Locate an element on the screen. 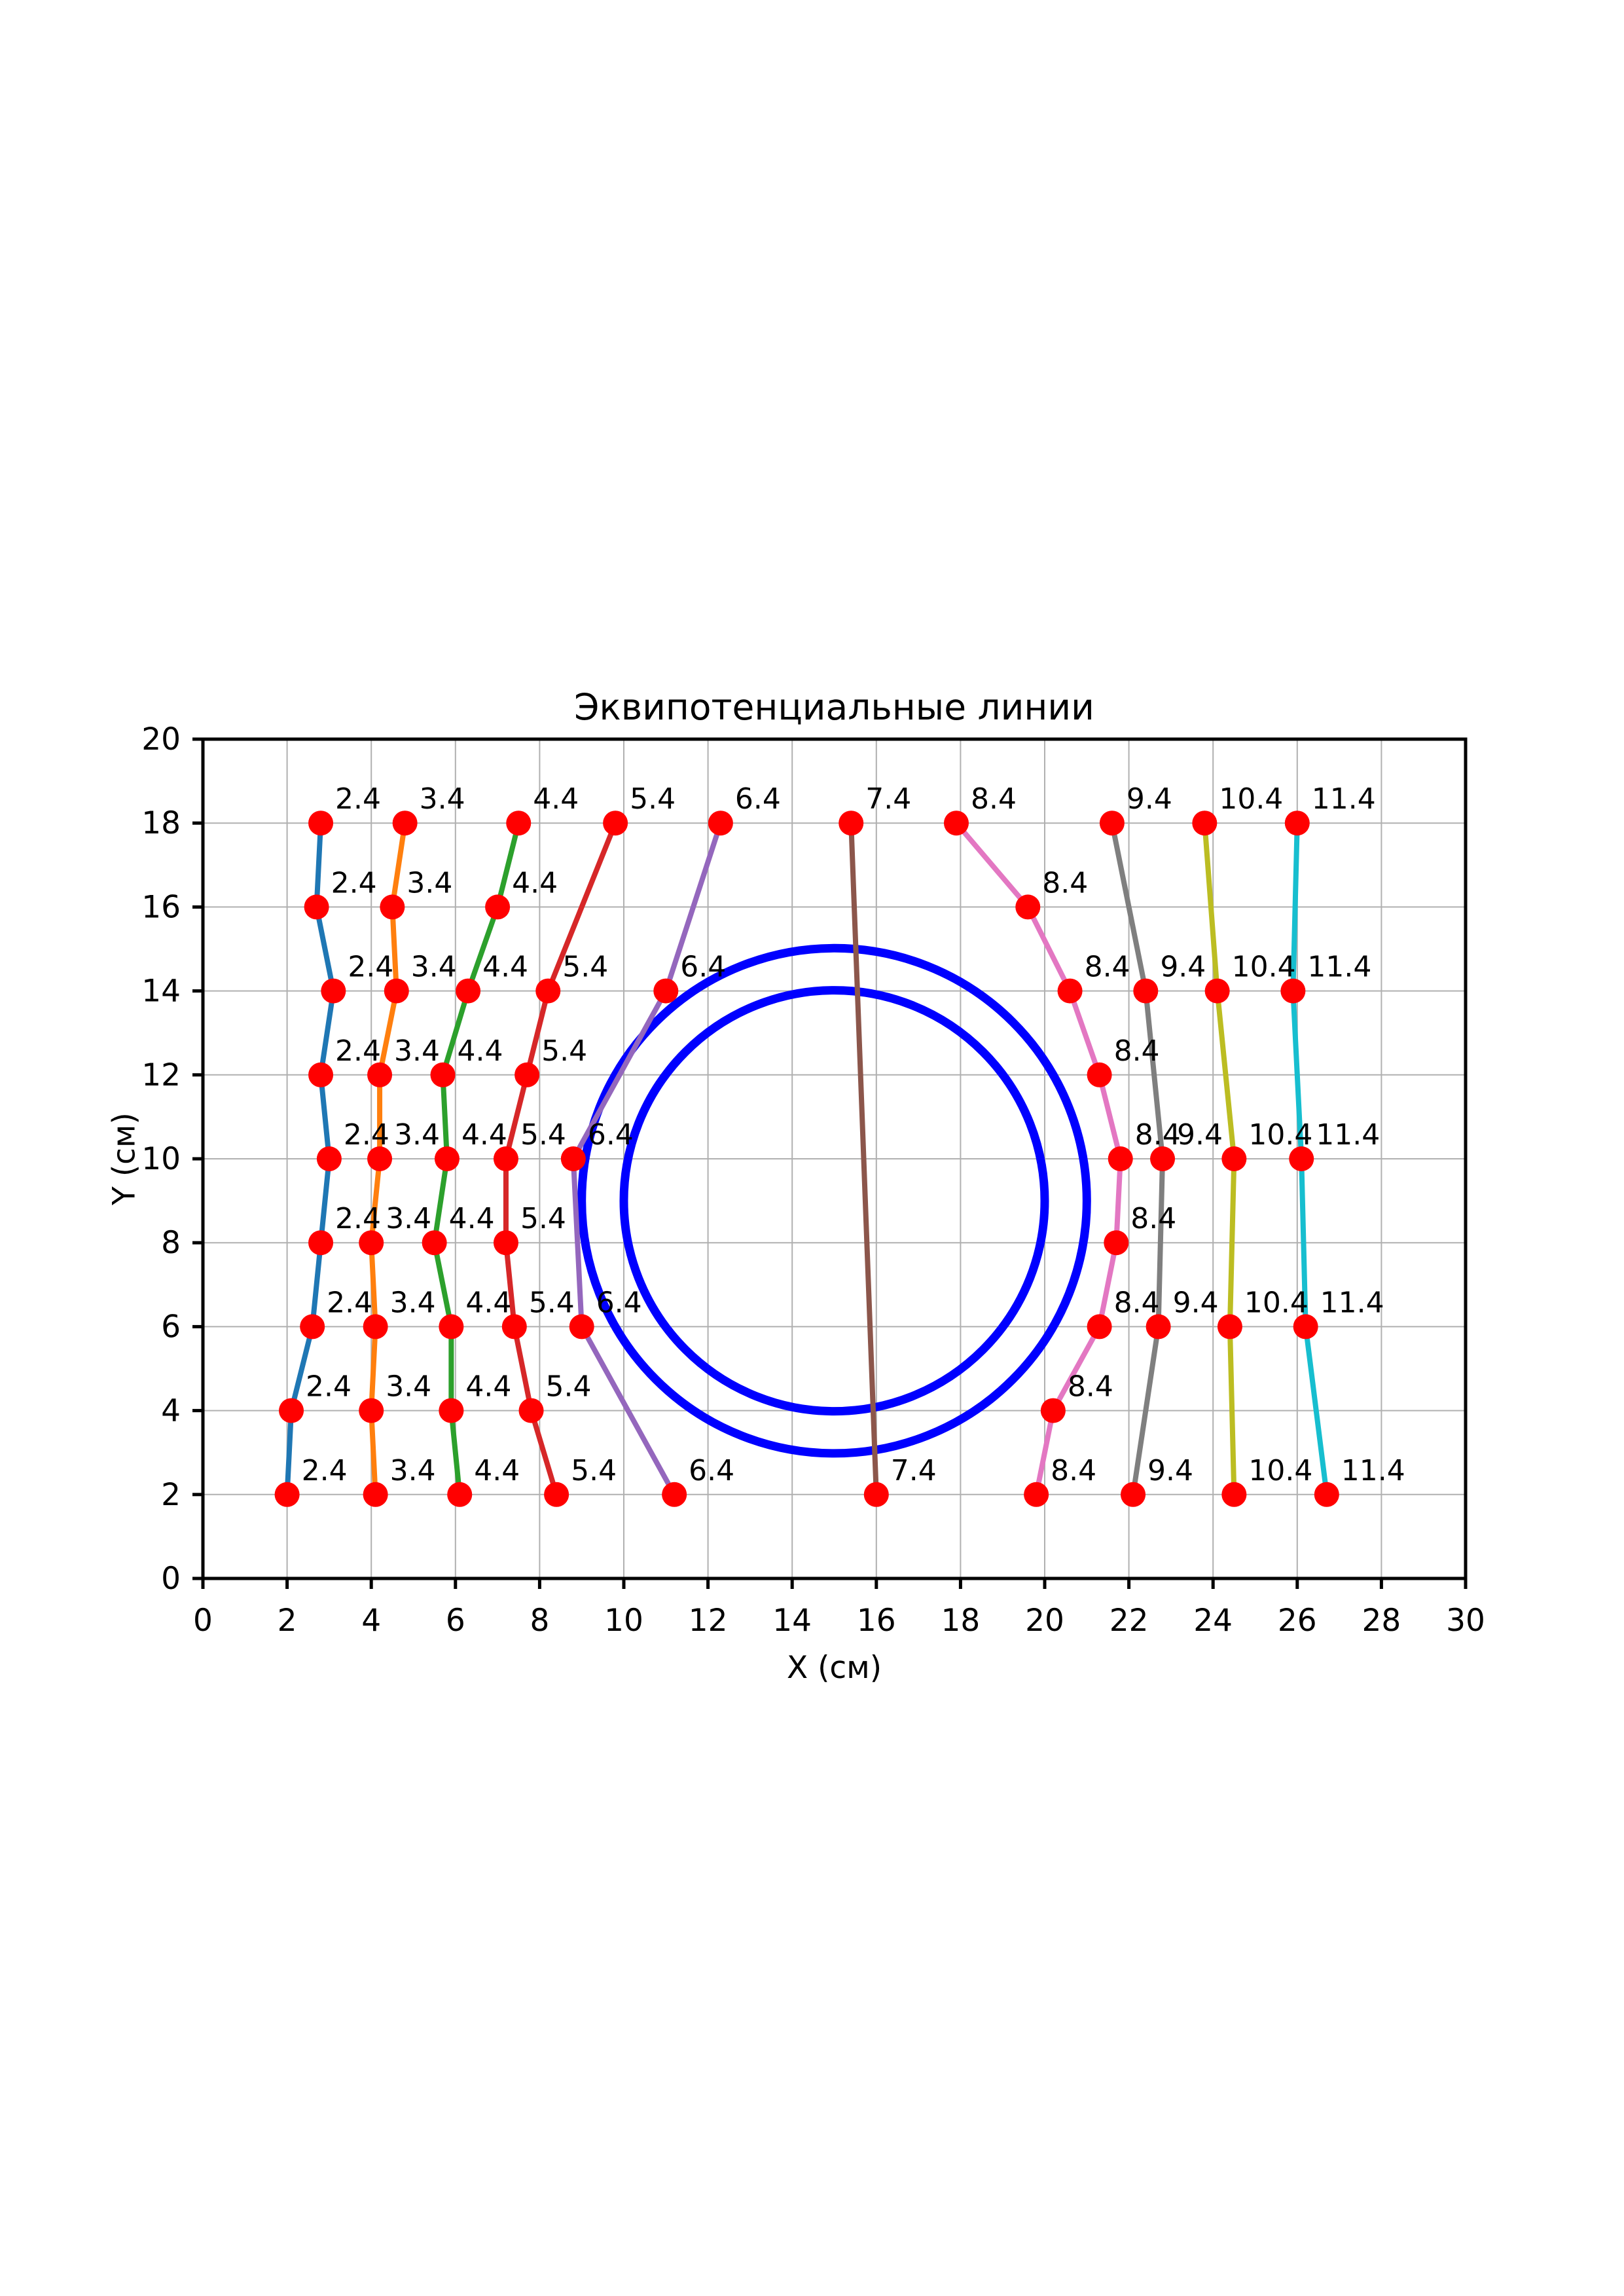 Image resolution: width=1624 pixels, height=2296 pixels. data-point-7.4 is located at coordinates (851, 823).